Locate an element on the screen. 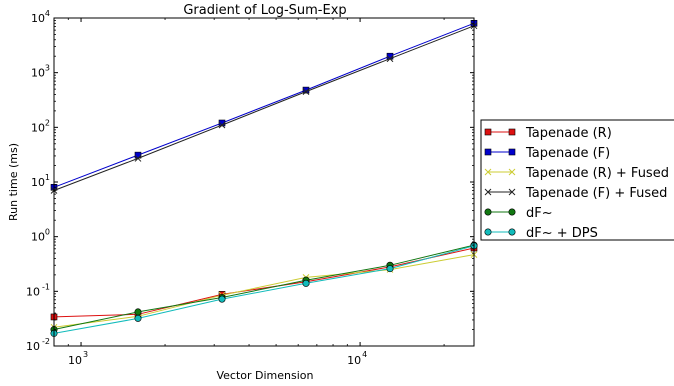  y-tick-label: 210 is located at coordinates (40, 126).